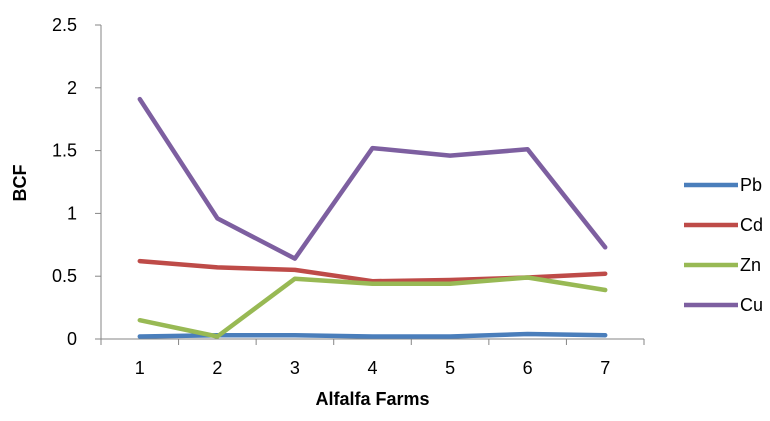 Image resolution: width=770 pixels, height=421 pixels. What do you see at coordinates (295, 368) in the screenshot?
I see `x-tick-label: 3` at bounding box center [295, 368].